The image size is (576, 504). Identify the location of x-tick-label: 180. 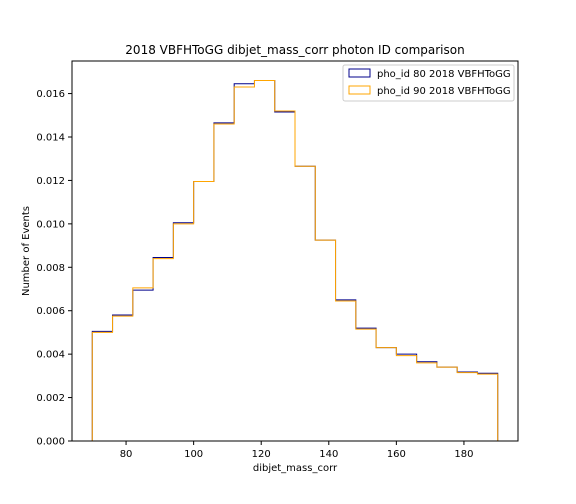
(463, 454).